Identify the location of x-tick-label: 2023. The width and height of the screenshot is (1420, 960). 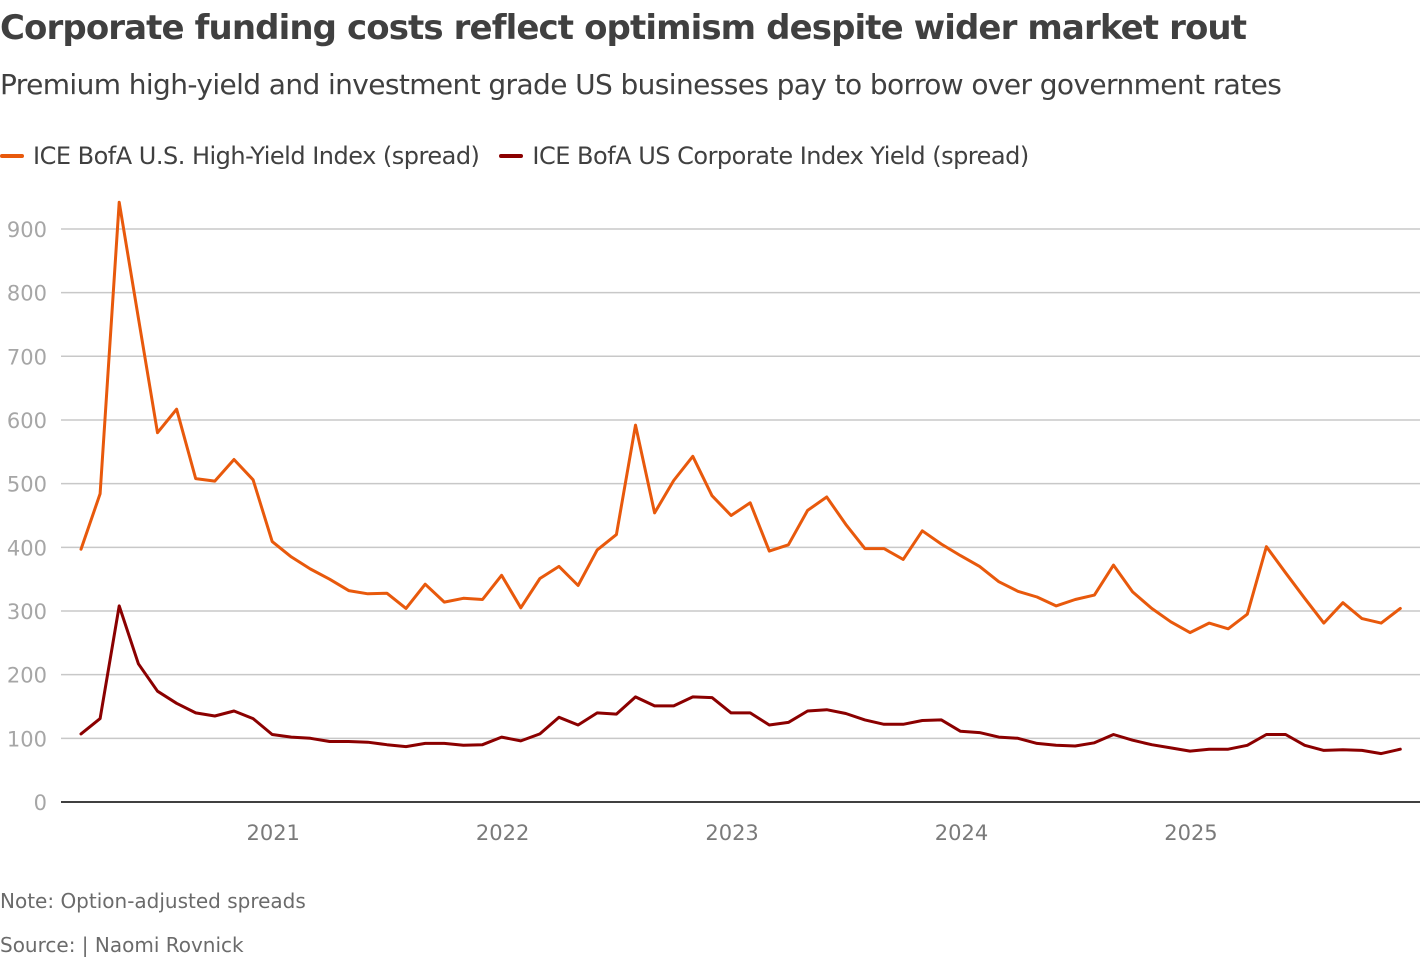
(731, 833).